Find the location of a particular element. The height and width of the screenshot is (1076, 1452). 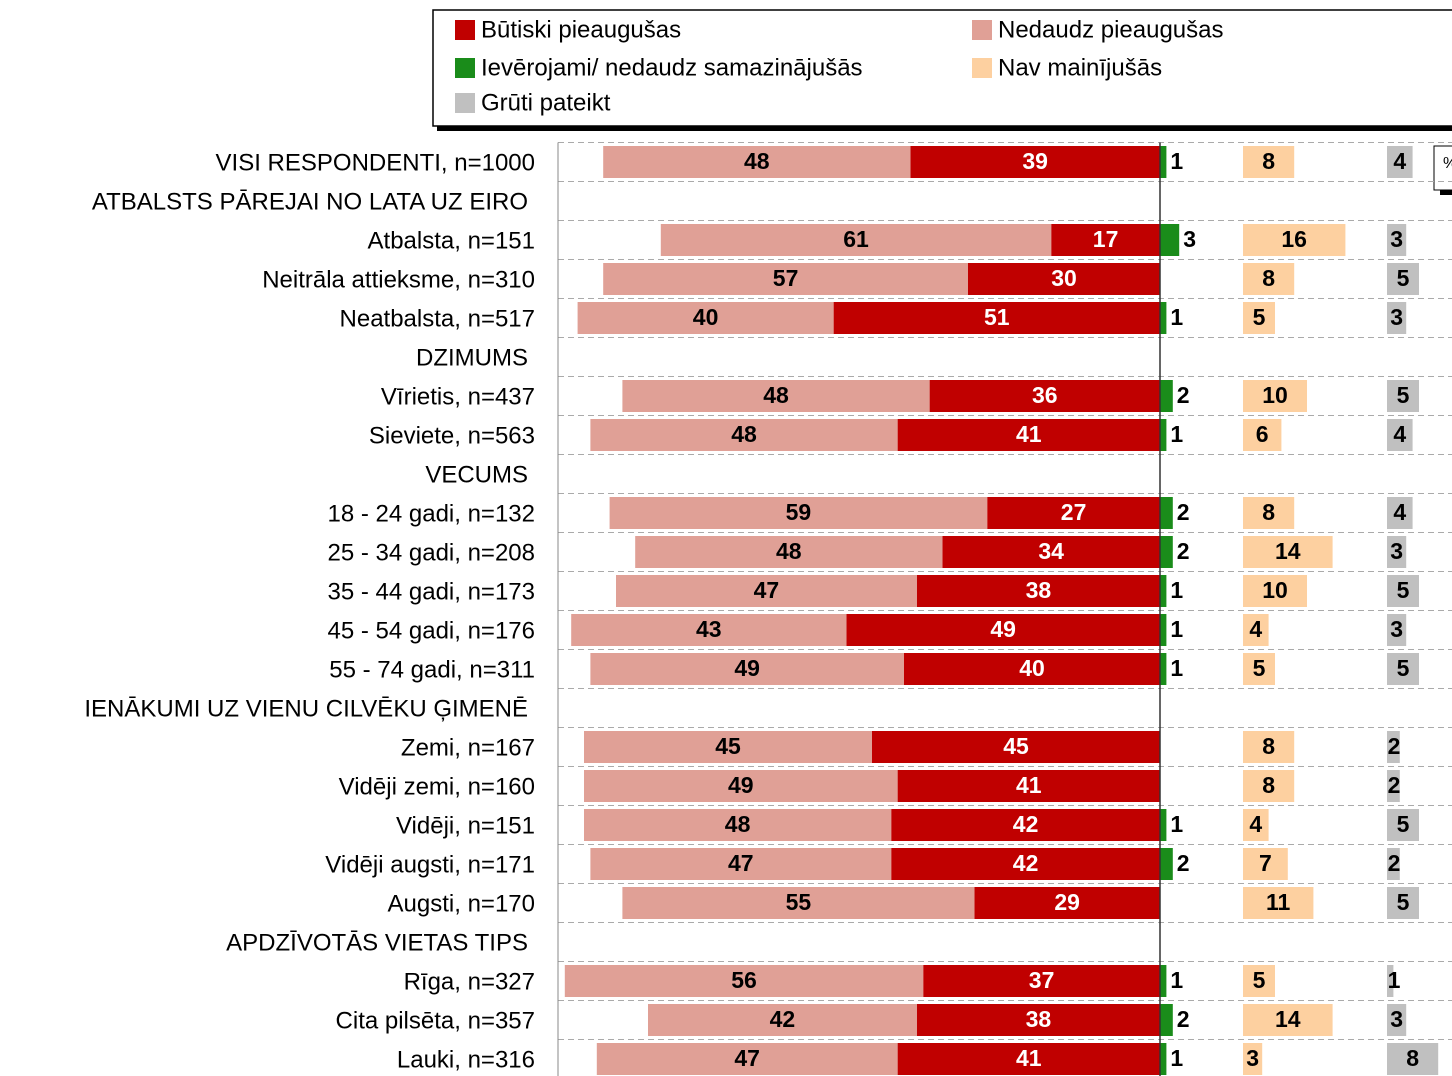

value-label: 39 is located at coordinates (1035, 161).